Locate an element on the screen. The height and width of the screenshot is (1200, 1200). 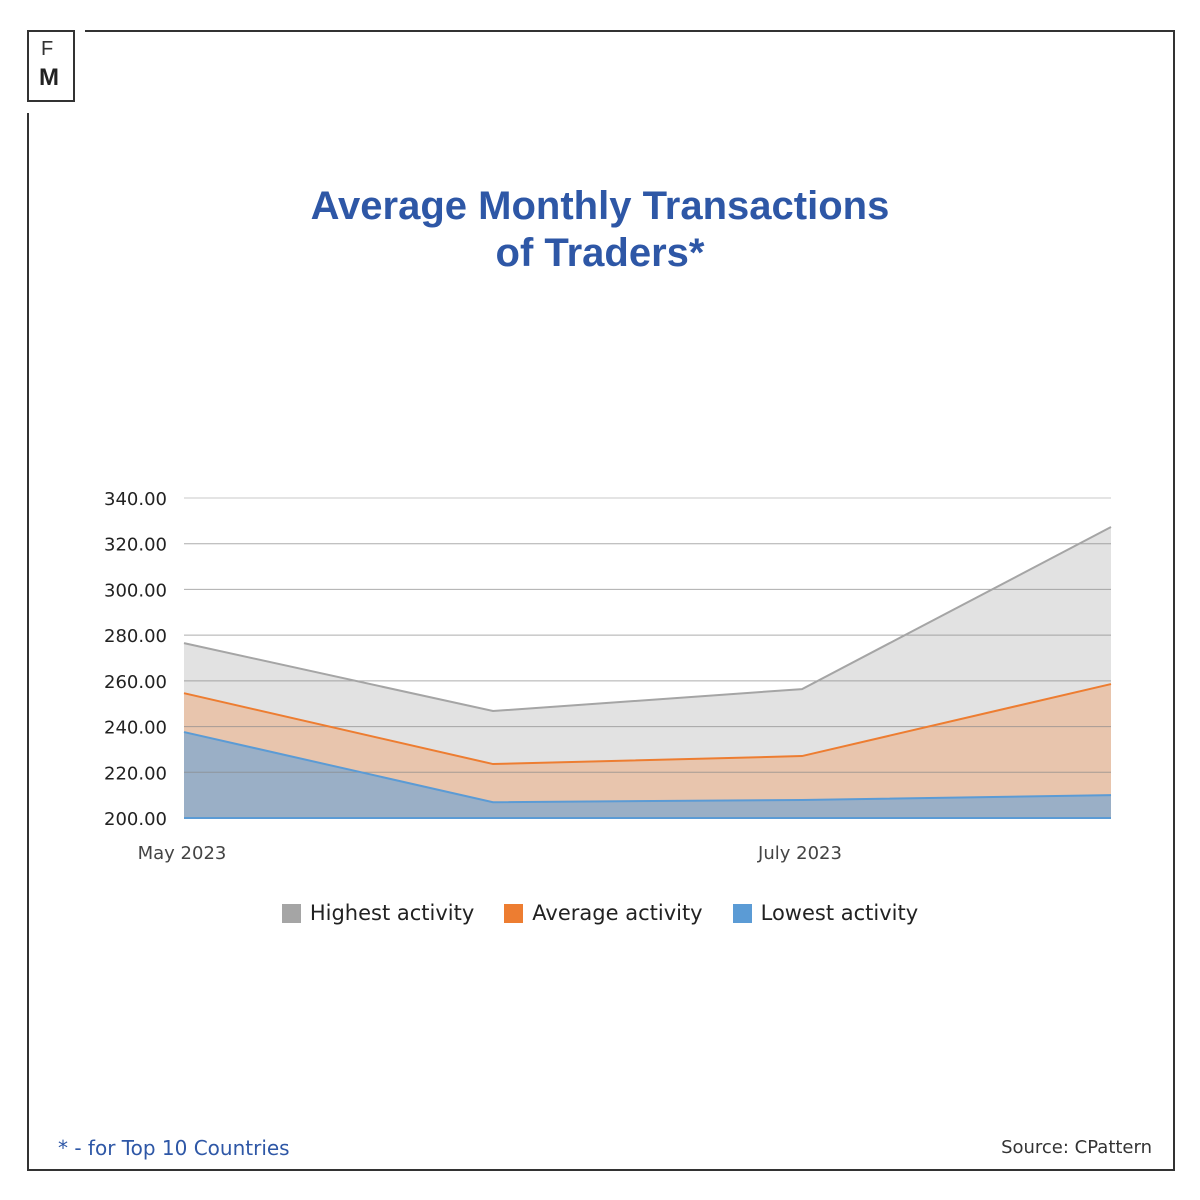
title-line-1: Average Monthly Transactions is located at coordinates (600, 206).